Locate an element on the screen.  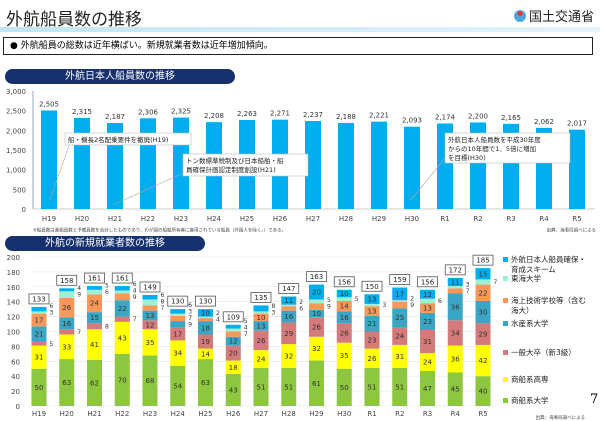
total-label: 158 is located at coordinates (66, 281).